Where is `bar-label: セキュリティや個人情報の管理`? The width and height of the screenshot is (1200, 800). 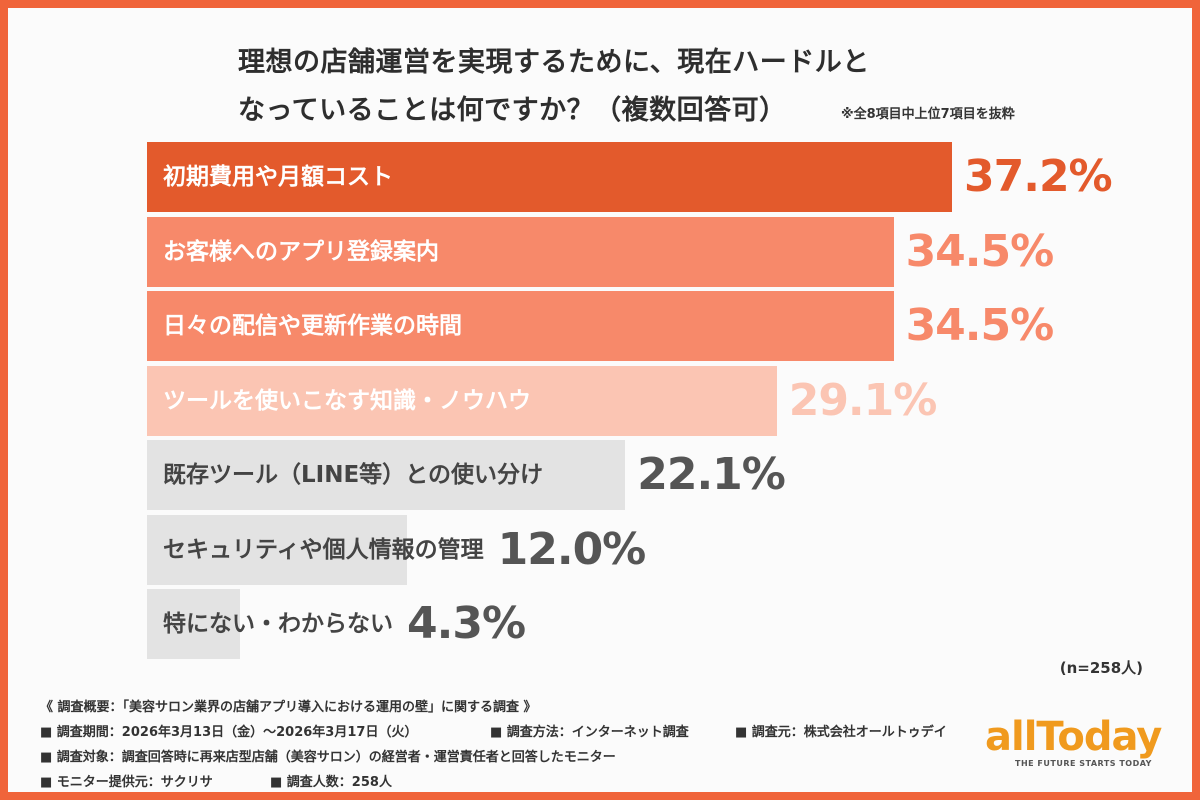
bar-label: セキュリティや個人情報の管理 is located at coordinates (323, 549).